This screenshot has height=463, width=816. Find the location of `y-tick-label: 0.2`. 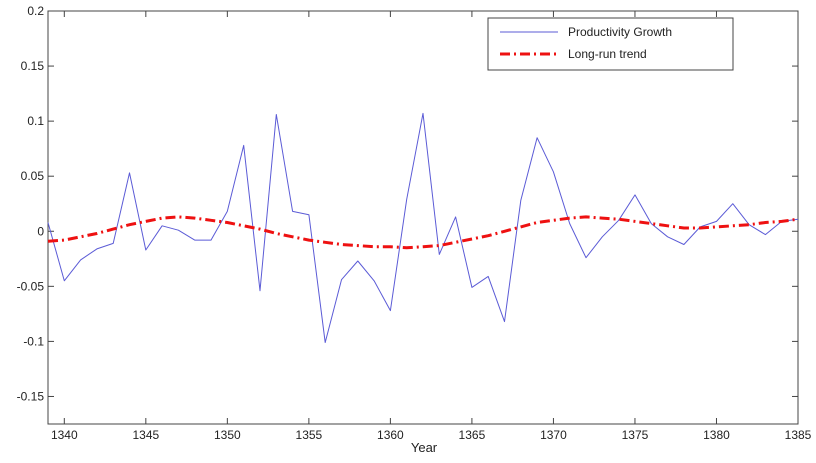

y-tick-label: 0.2 is located at coordinates (35, 11).